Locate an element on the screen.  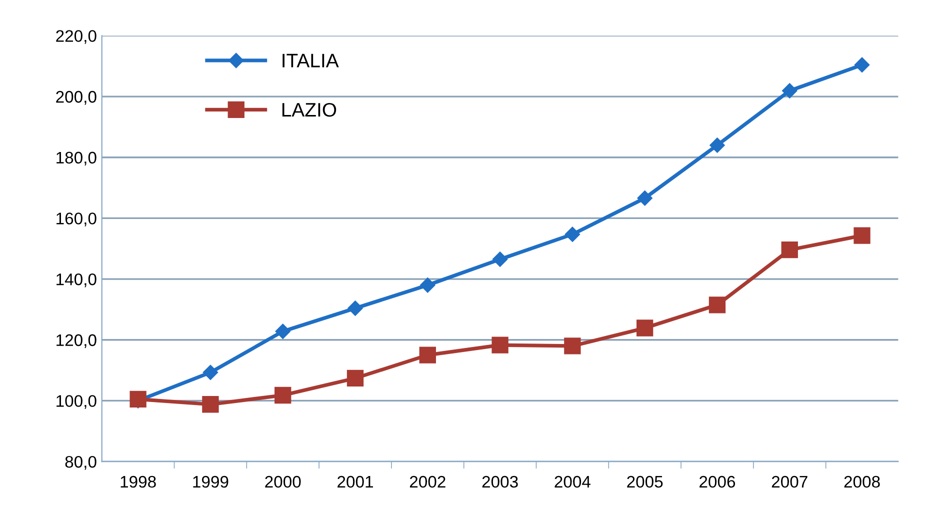
y-tick-label: 180,0 is located at coordinates (76, 159).